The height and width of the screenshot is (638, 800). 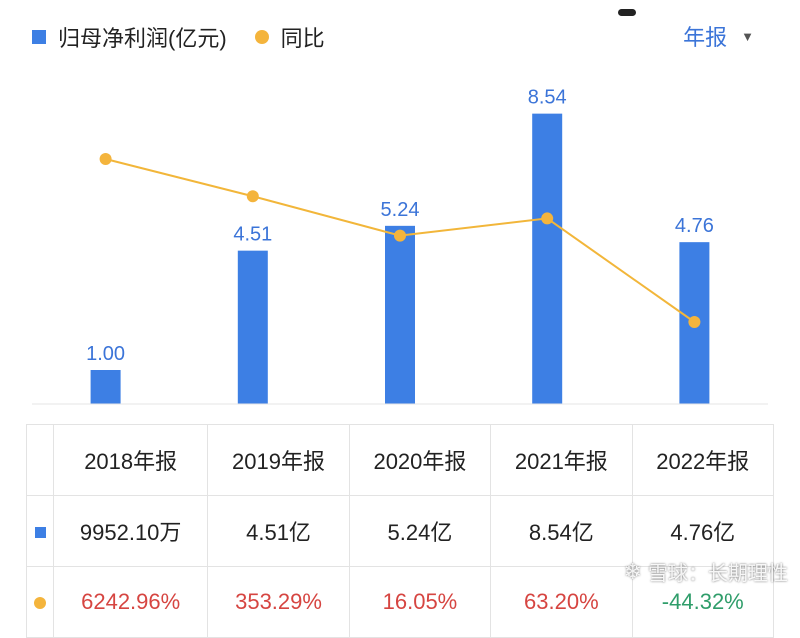 I want to click on bar-2020年报, so click(x=400, y=314).